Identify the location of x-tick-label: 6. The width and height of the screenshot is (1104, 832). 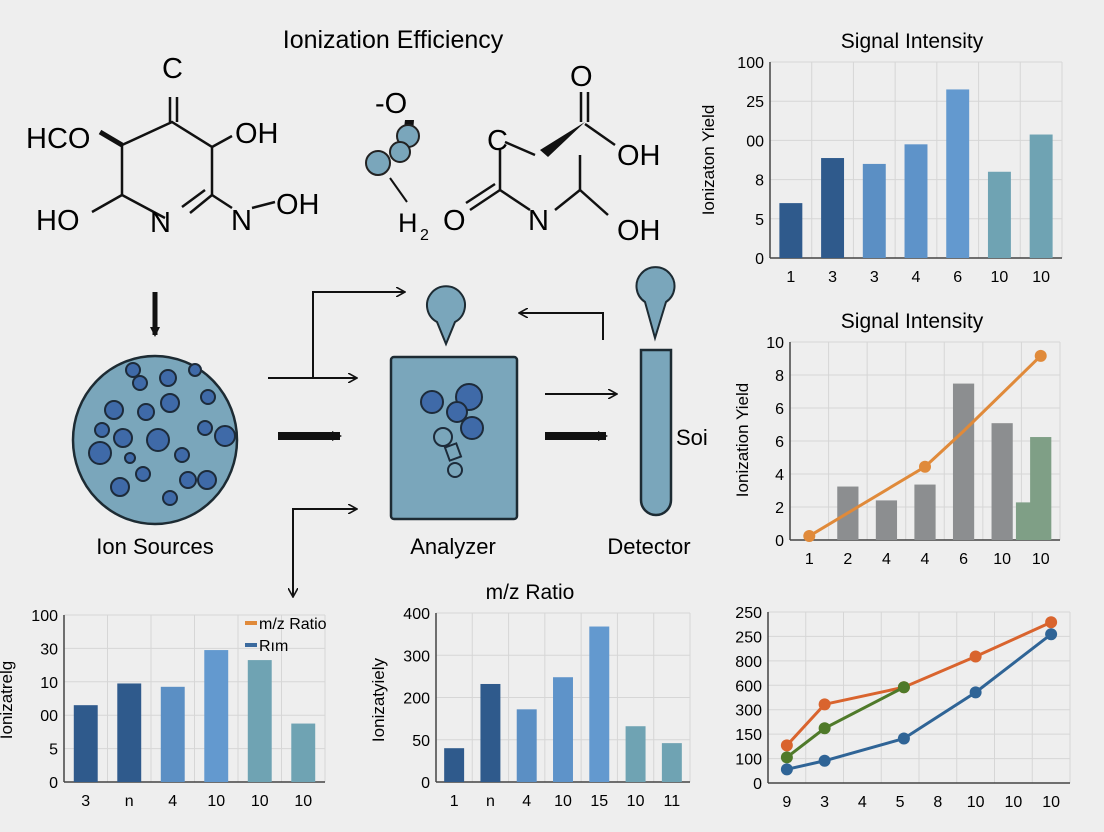
(957, 277).